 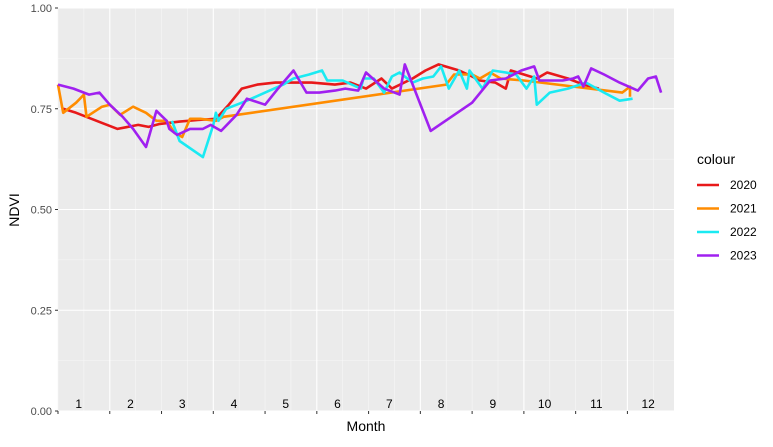 What do you see at coordinates (182, 404) in the screenshot?
I see `month-label-3: 3` at bounding box center [182, 404].